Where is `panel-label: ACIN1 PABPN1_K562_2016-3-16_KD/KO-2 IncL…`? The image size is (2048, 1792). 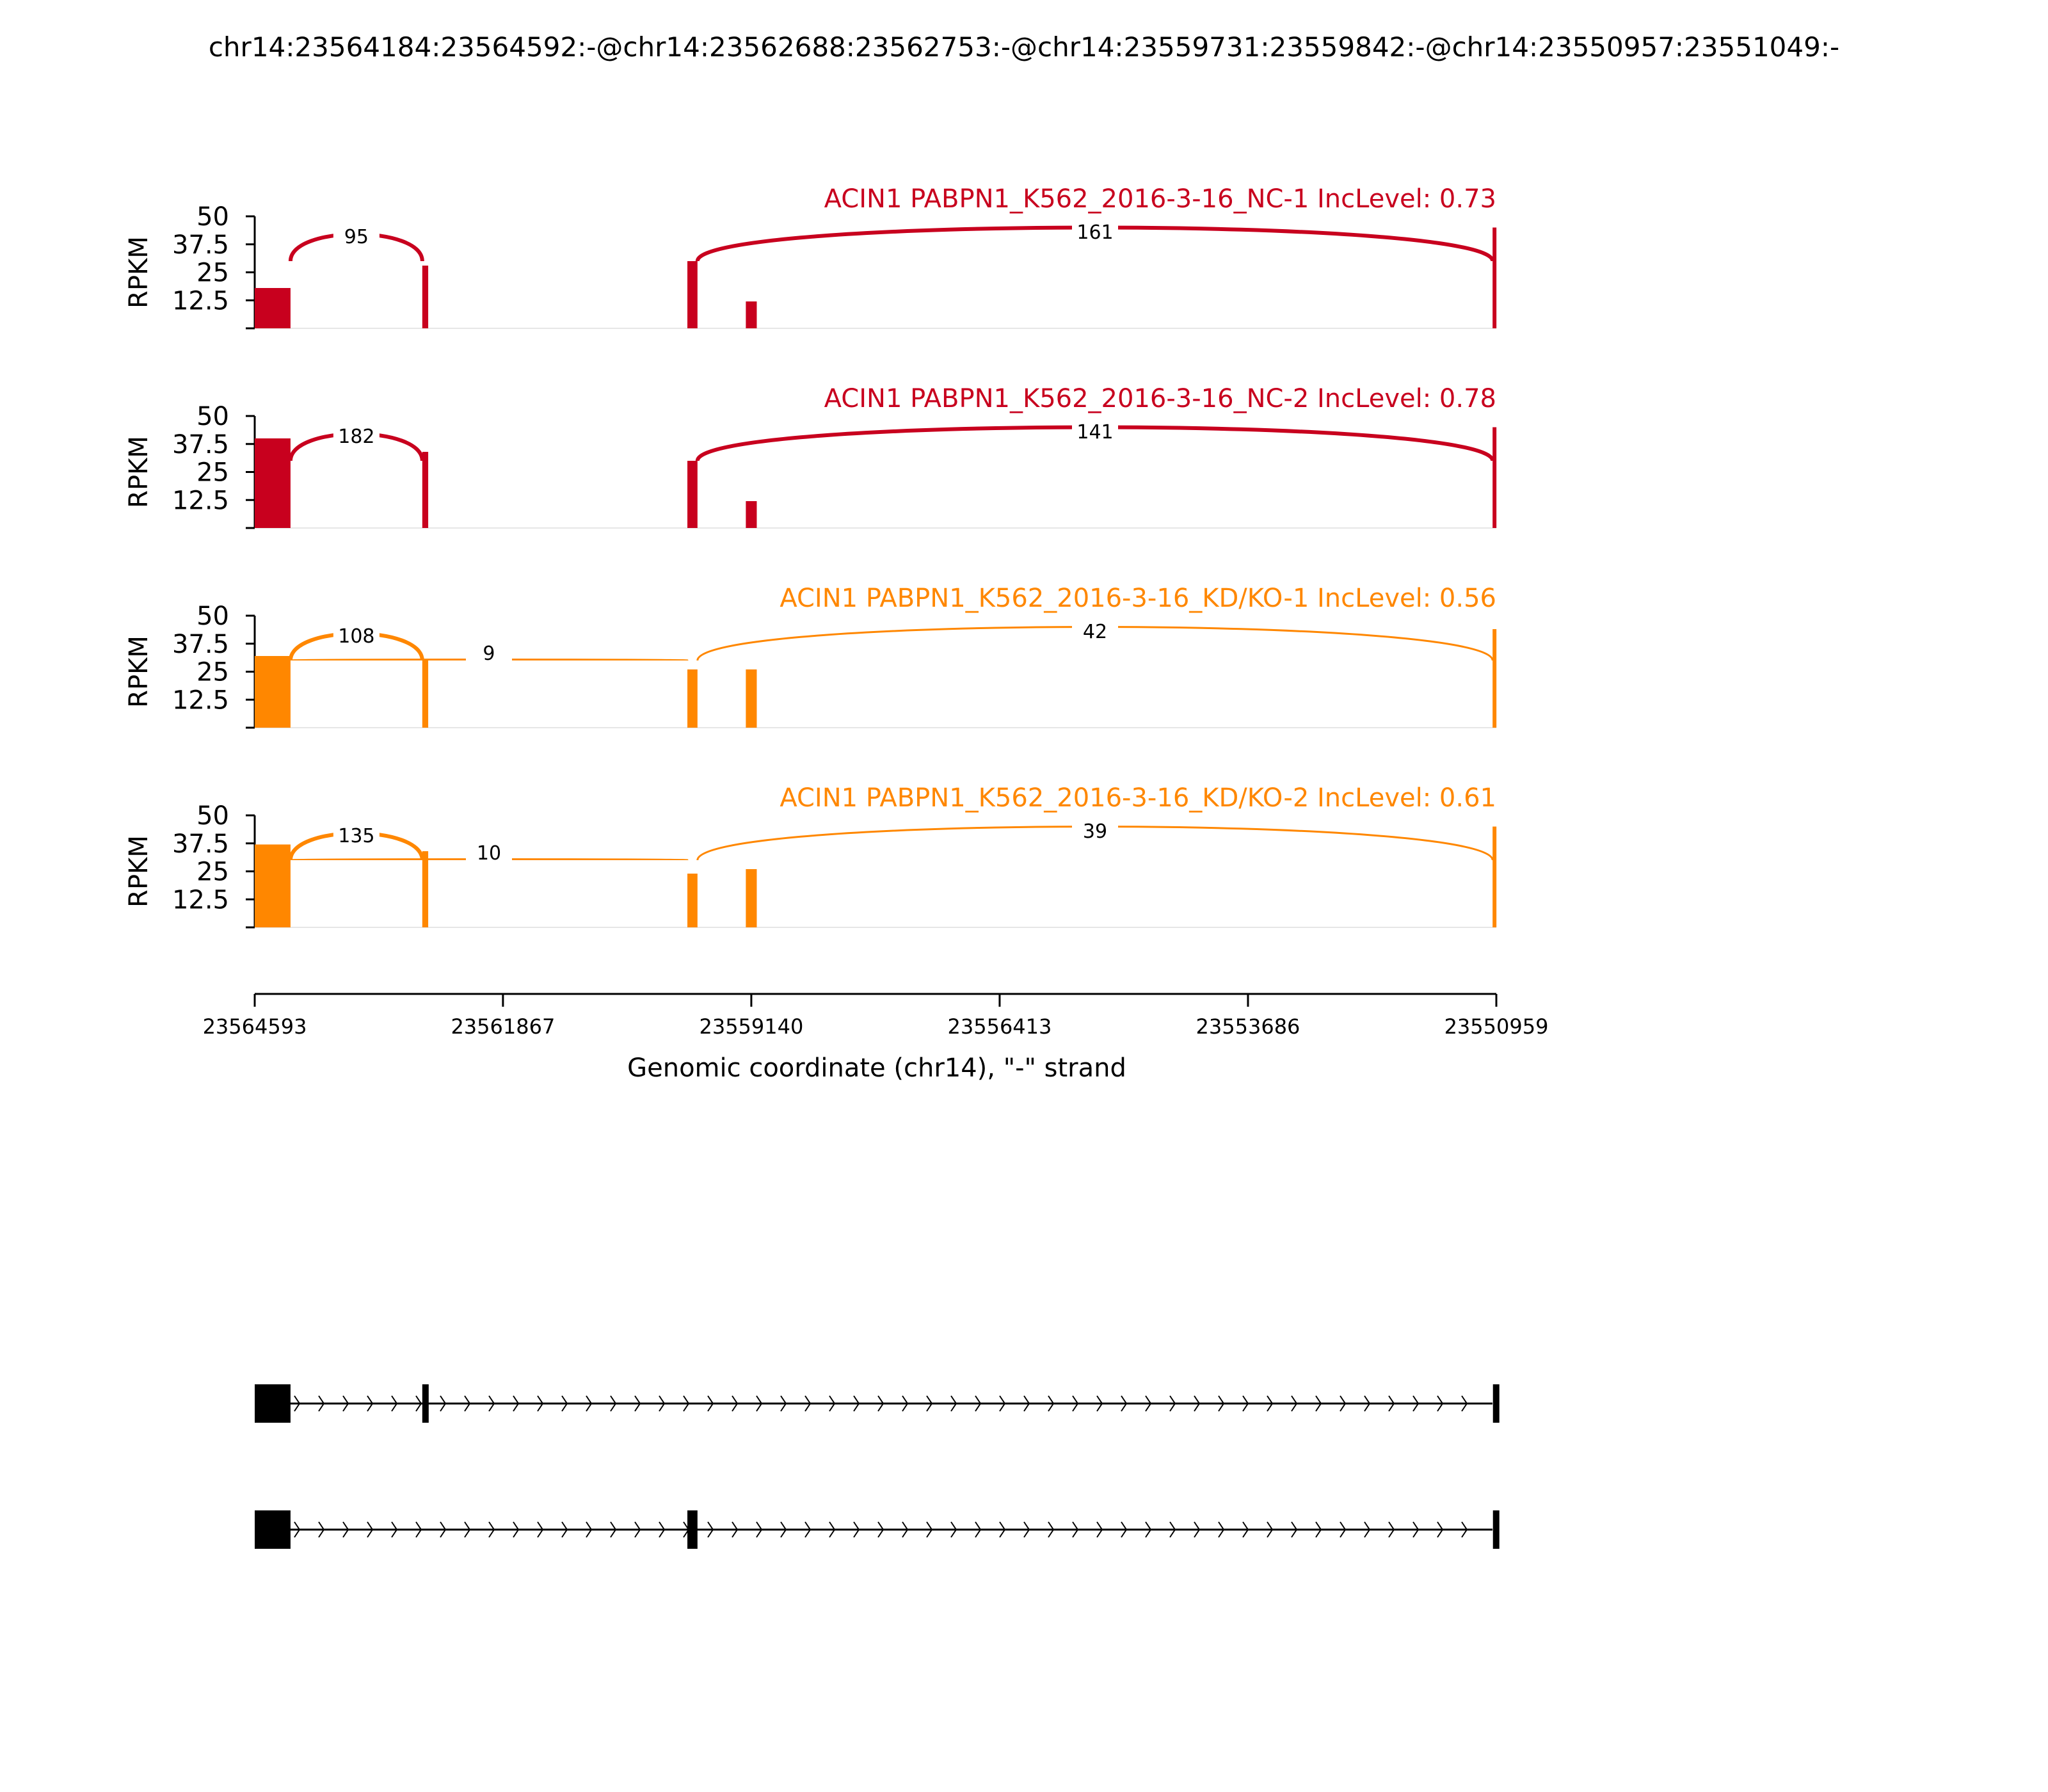
panel-label: ACIN1 PABPN1_K562_2016-3-16_KD/KO-2 IncL… is located at coordinates (1138, 798).